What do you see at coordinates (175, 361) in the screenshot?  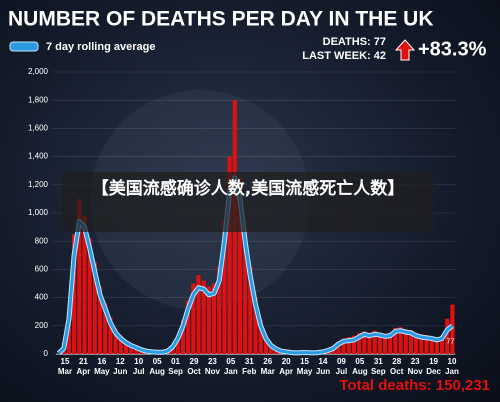 I see `x-tick-day: 01` at bounding box center [175, 361].